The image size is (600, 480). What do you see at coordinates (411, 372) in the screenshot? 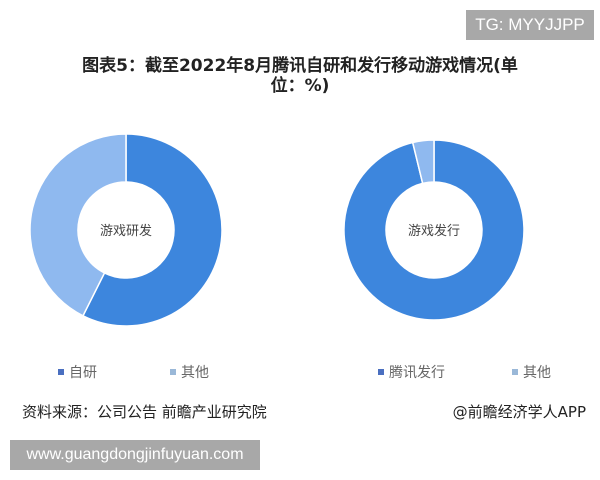
I see `legend-item-right-0: 腾讯发行` at bounding box center [411, 372].